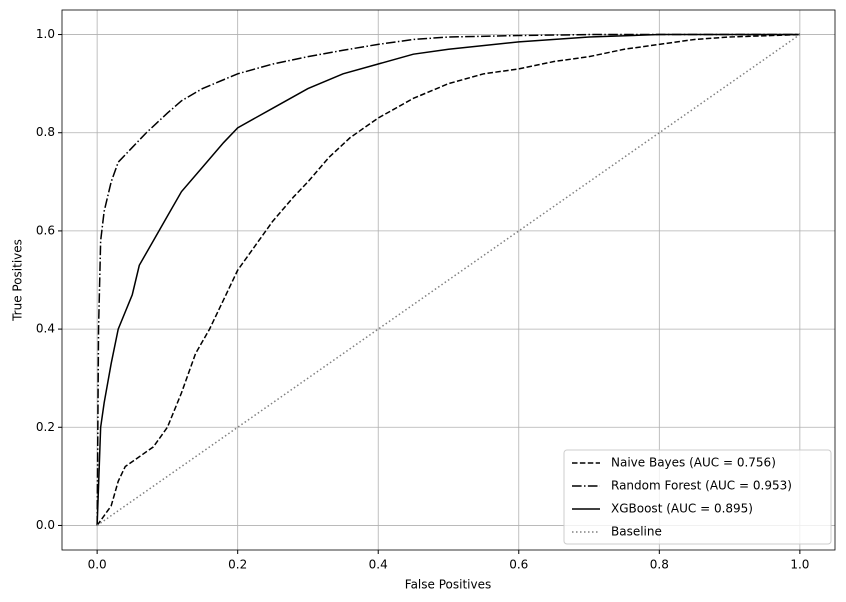  Describe the element at coordinates (378, 565) in the screenshot. I see `x-tick-label: 0.4` at that location.